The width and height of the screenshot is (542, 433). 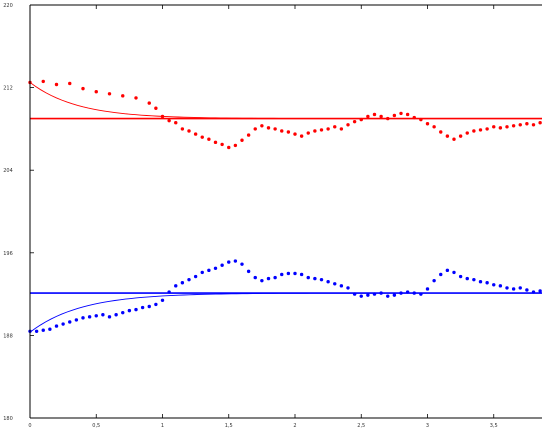 I want to click on x-tick-label: 1,5, so click(x=229, y=426).